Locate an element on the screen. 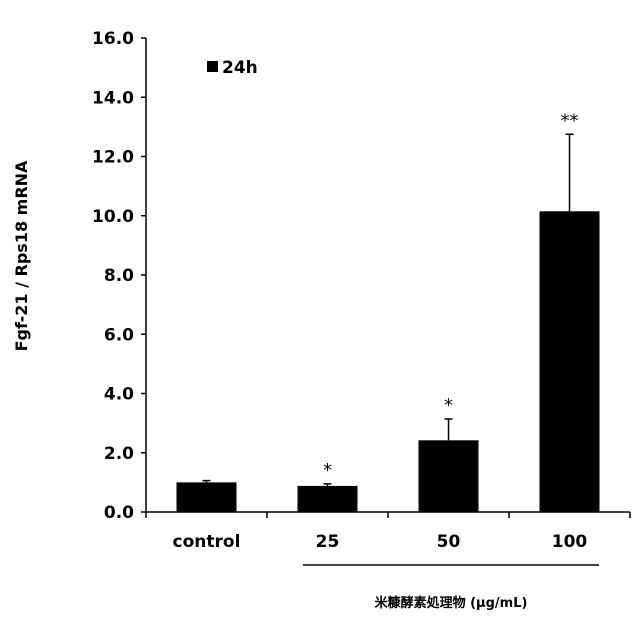 The height and width of the screenshot is (640, 640). x-category-label: 50 is located at coordinates (449, 542).